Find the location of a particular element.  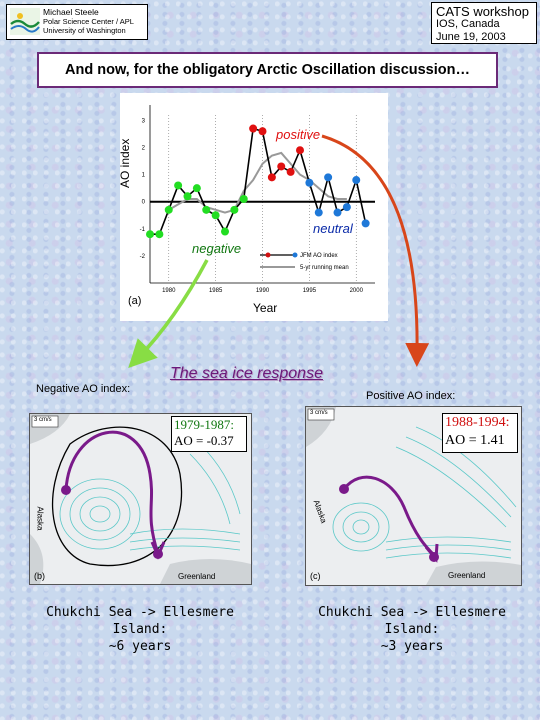

x-tick-label: 1995 is located at coordinates (310, 291).